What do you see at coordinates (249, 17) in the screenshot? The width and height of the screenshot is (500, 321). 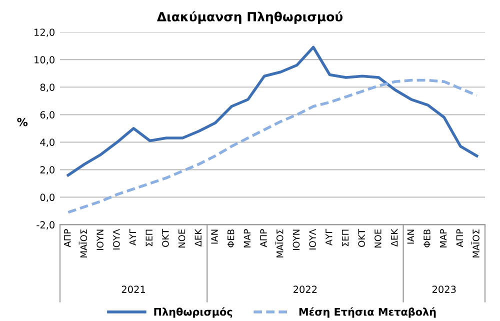 I see `chart-title: Διακύμανση Πληθωρισμού` at bounding box center [249, 17].